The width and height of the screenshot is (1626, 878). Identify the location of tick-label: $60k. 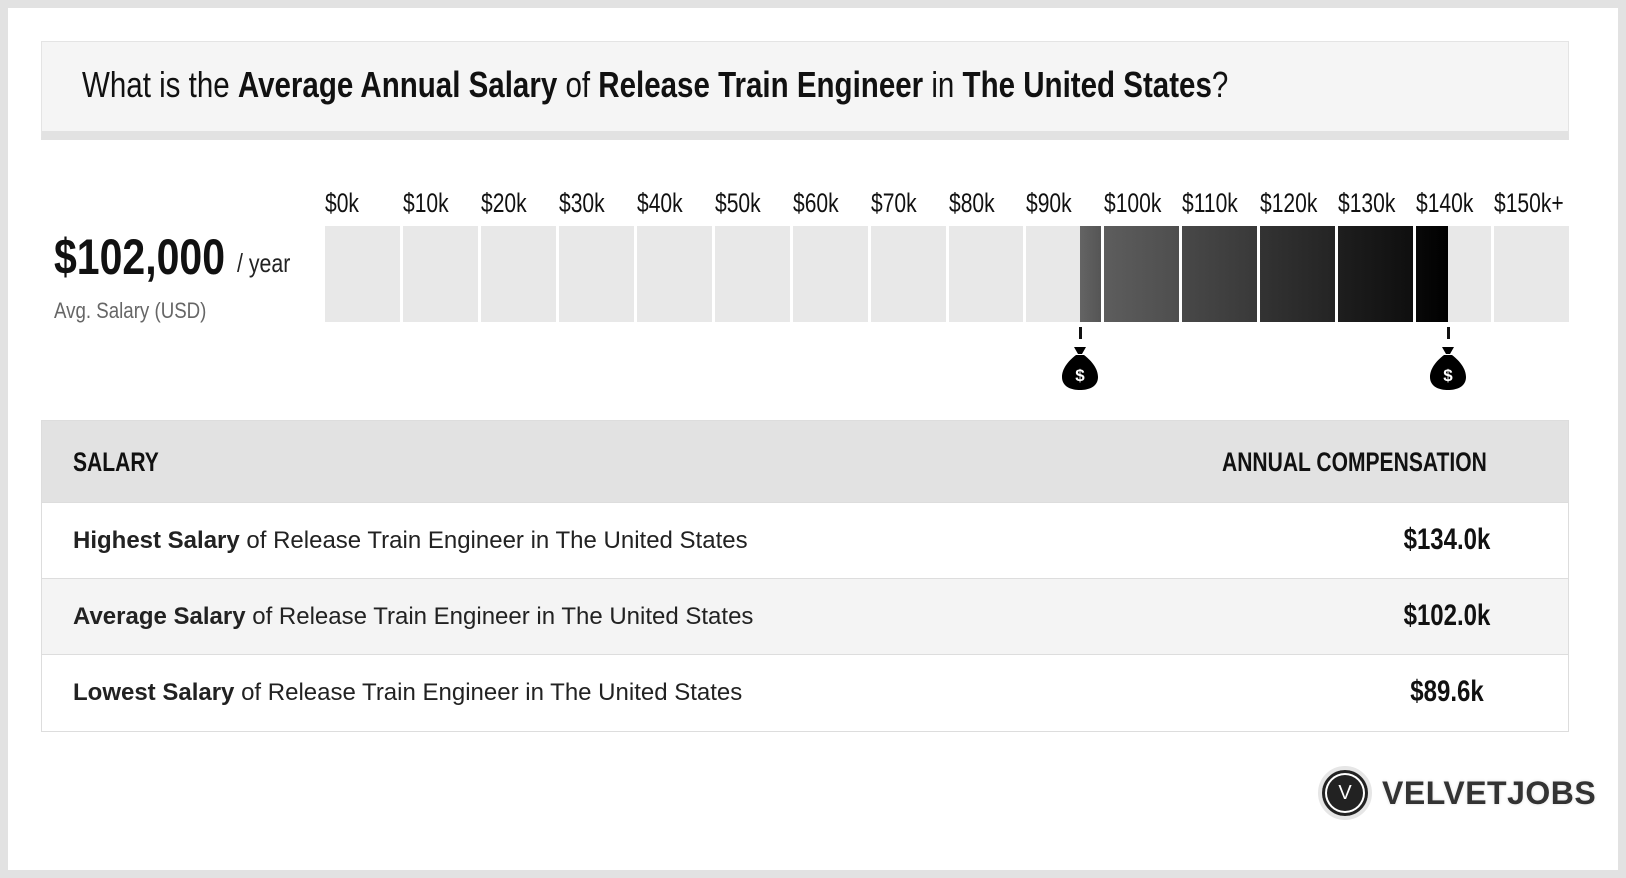
(815, 203).